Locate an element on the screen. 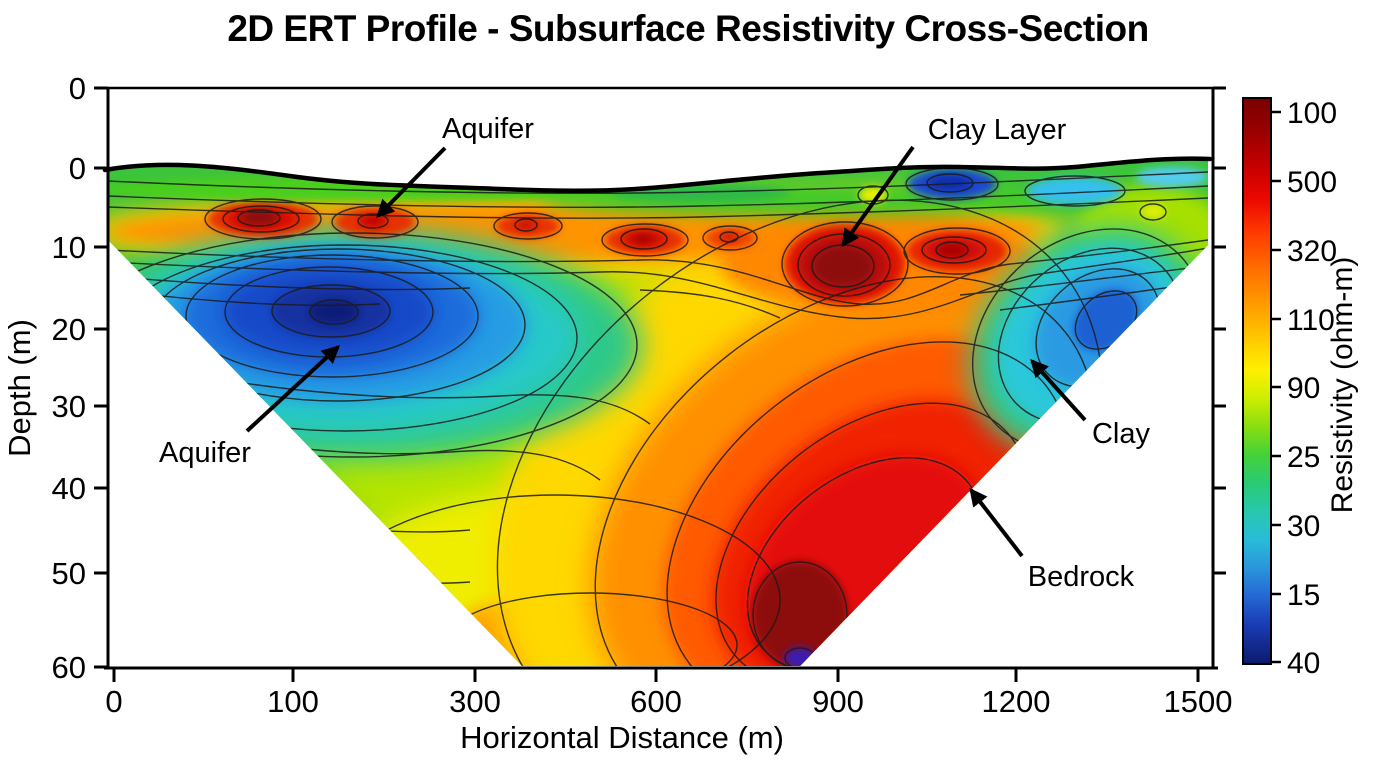 The height and width of the screenshot is (768, 1376). arrow-bedrock is located at coordinates (996, 522).